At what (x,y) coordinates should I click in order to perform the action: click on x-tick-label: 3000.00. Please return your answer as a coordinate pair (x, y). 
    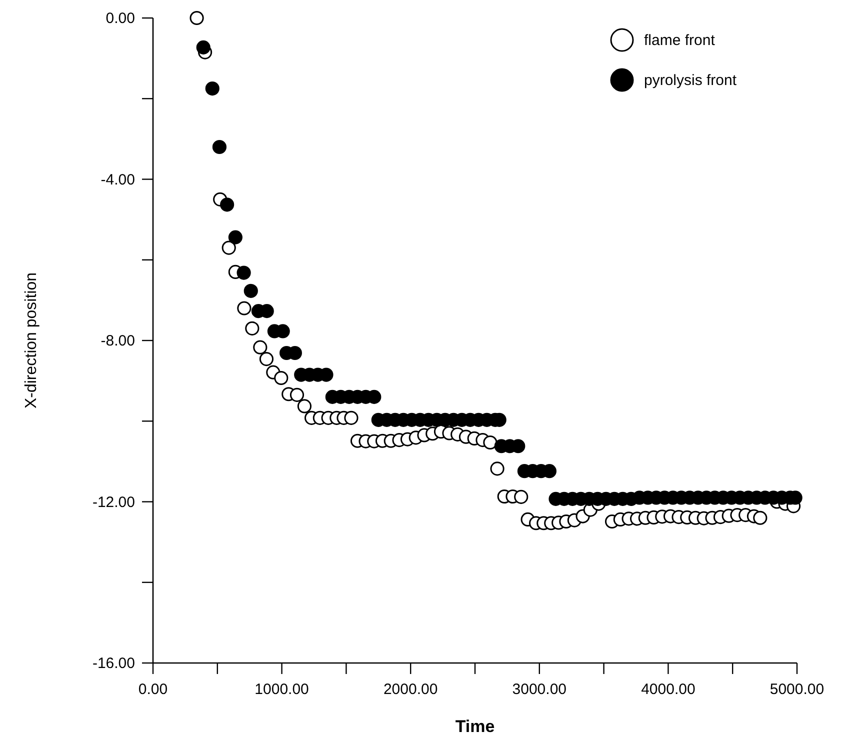
    Looking at the image, I should click on (539, 689).